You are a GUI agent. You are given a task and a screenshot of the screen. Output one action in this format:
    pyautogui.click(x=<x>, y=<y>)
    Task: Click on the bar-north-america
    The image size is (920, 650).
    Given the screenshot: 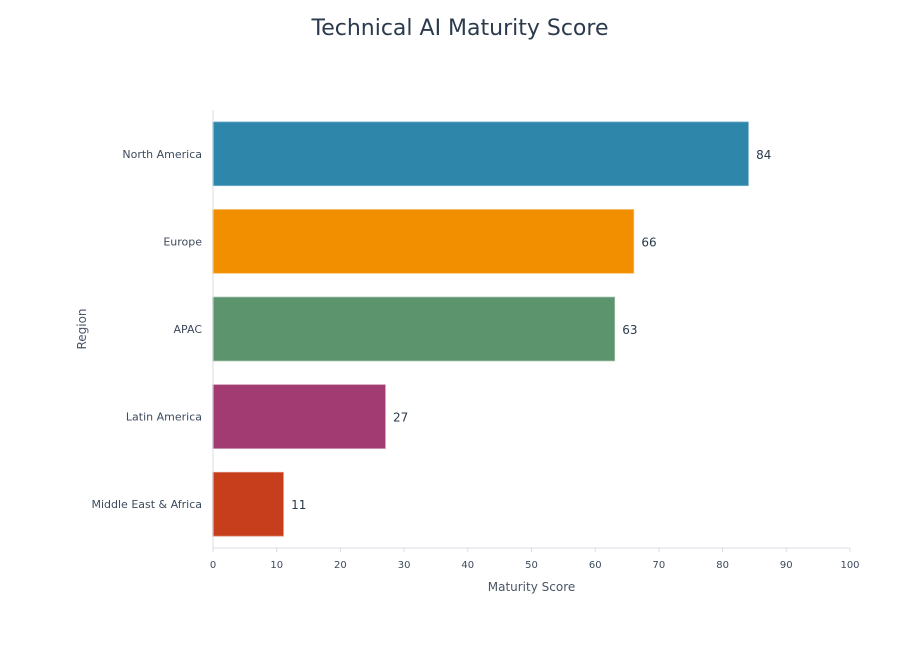 What is the action you would take?
    pyautogui.click(x=480, y=154)
    